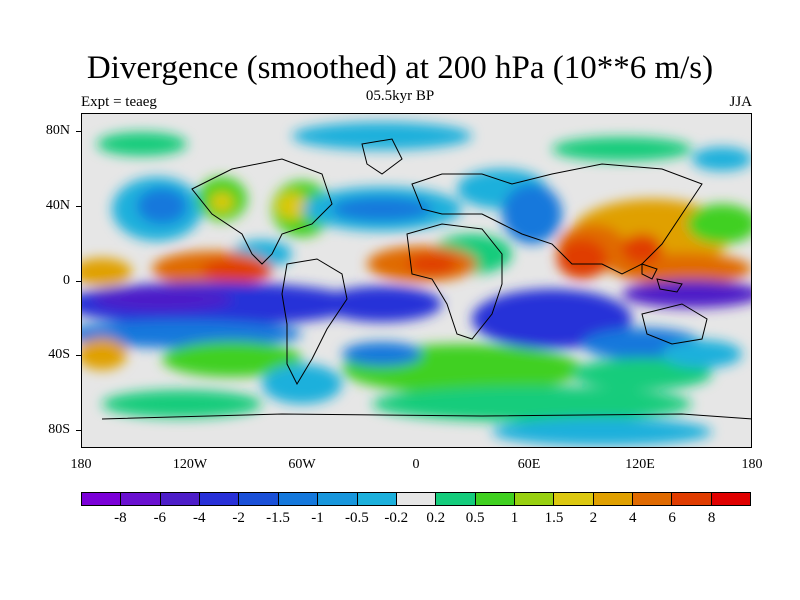 The height and width of the screenshot is (600, 800). Describe the element at coordinates (529, 464) in the screenshot. I see `lon-label-60e: 60E` at that location.